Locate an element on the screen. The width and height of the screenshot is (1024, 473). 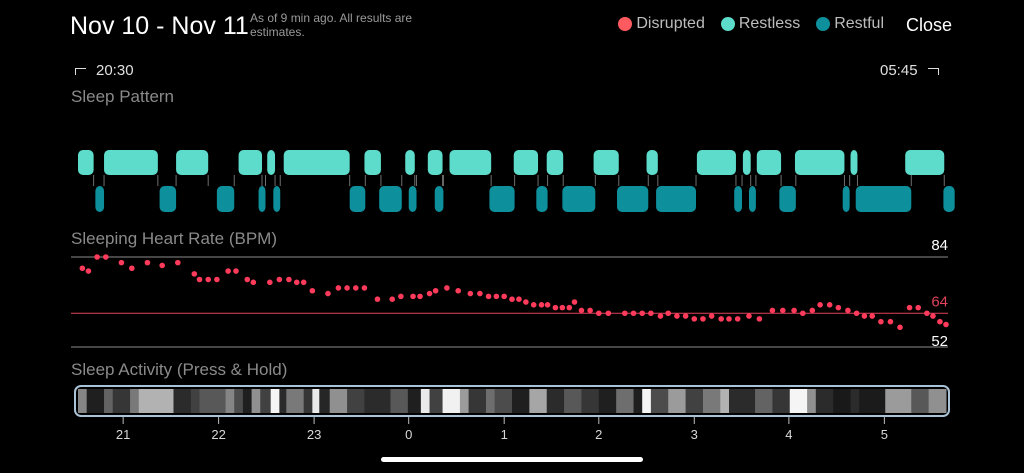
bracket-start-icon is located at coordinates (80, 71).